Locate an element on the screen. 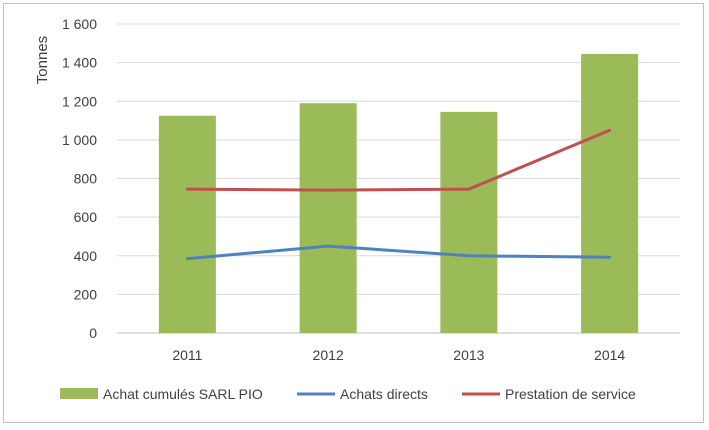 The height and width of the screenshot is (430, 709). y-tick-label: 400 is located at coordinates (86, 256).